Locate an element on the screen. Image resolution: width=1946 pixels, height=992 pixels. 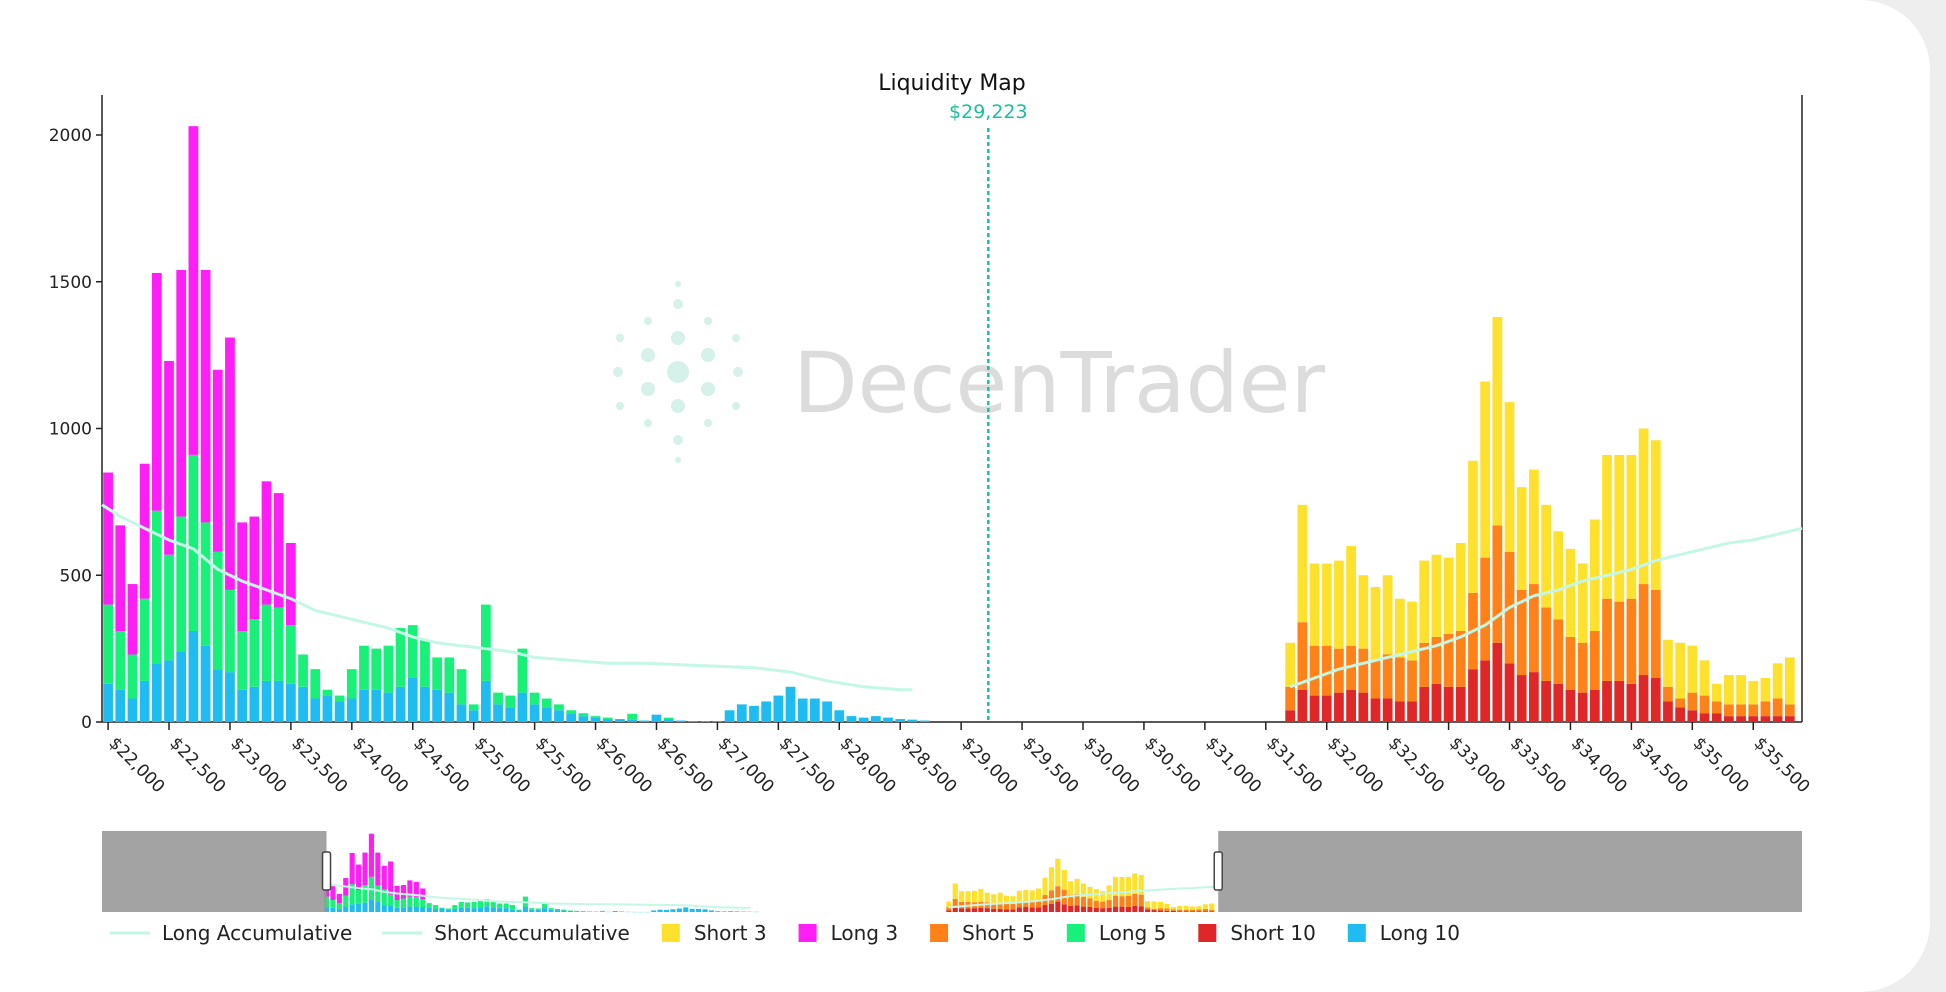
legend-item-short-10: Short 10 is located at coordinates (1257, 933).